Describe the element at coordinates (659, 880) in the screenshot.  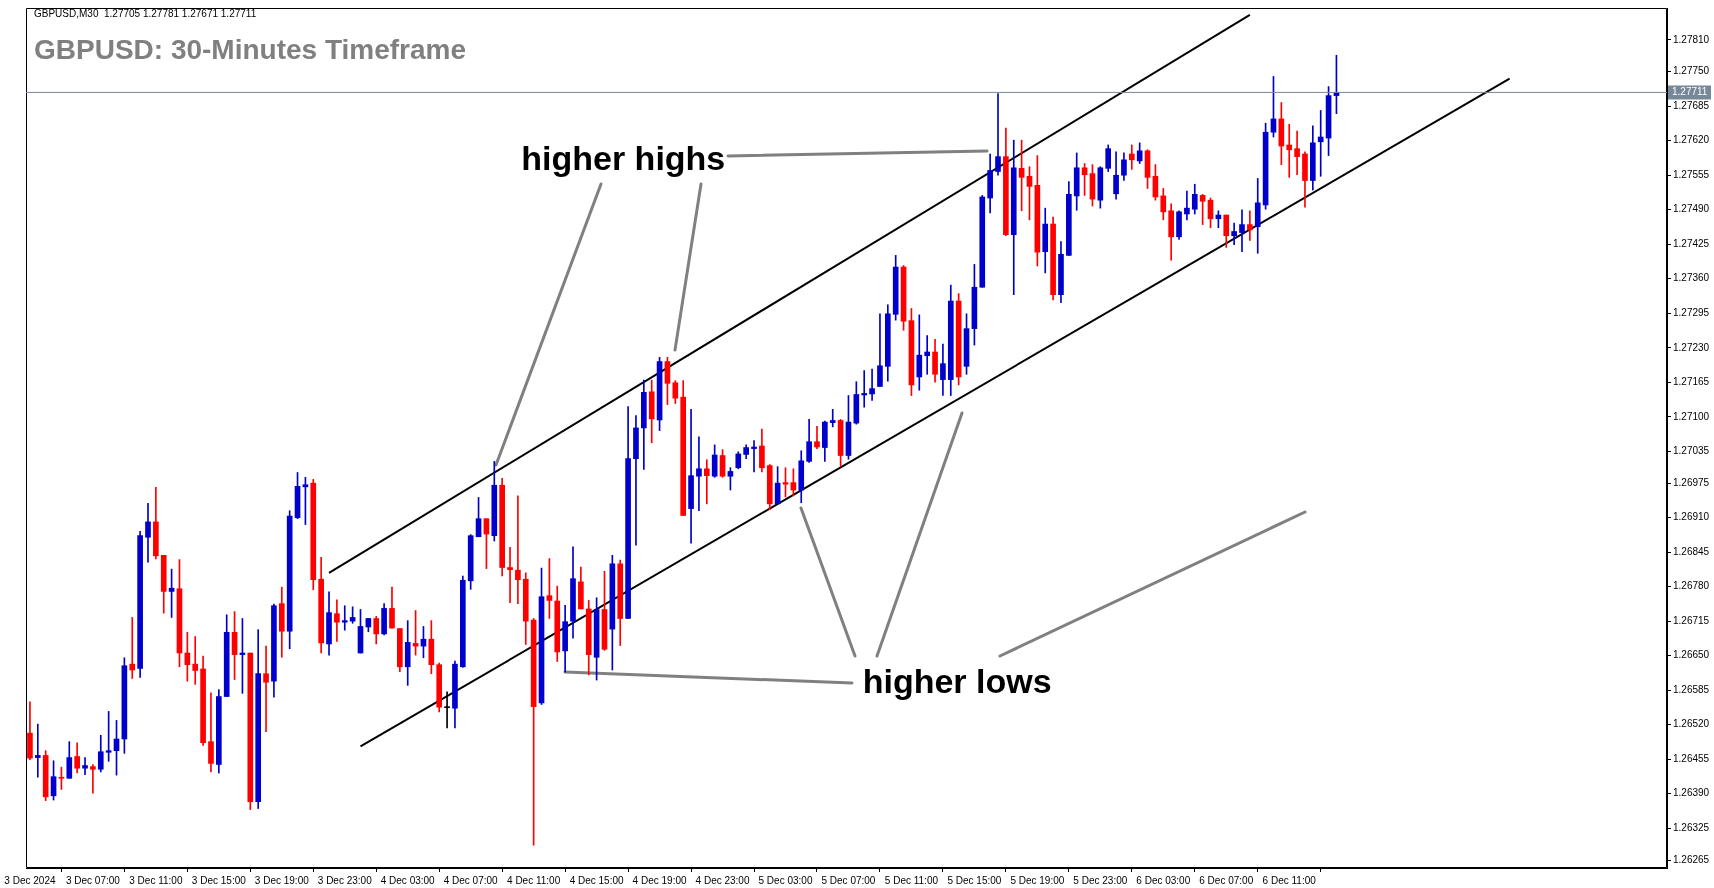
I see `x-tick-label: 4 Dec 19:00` at that location.